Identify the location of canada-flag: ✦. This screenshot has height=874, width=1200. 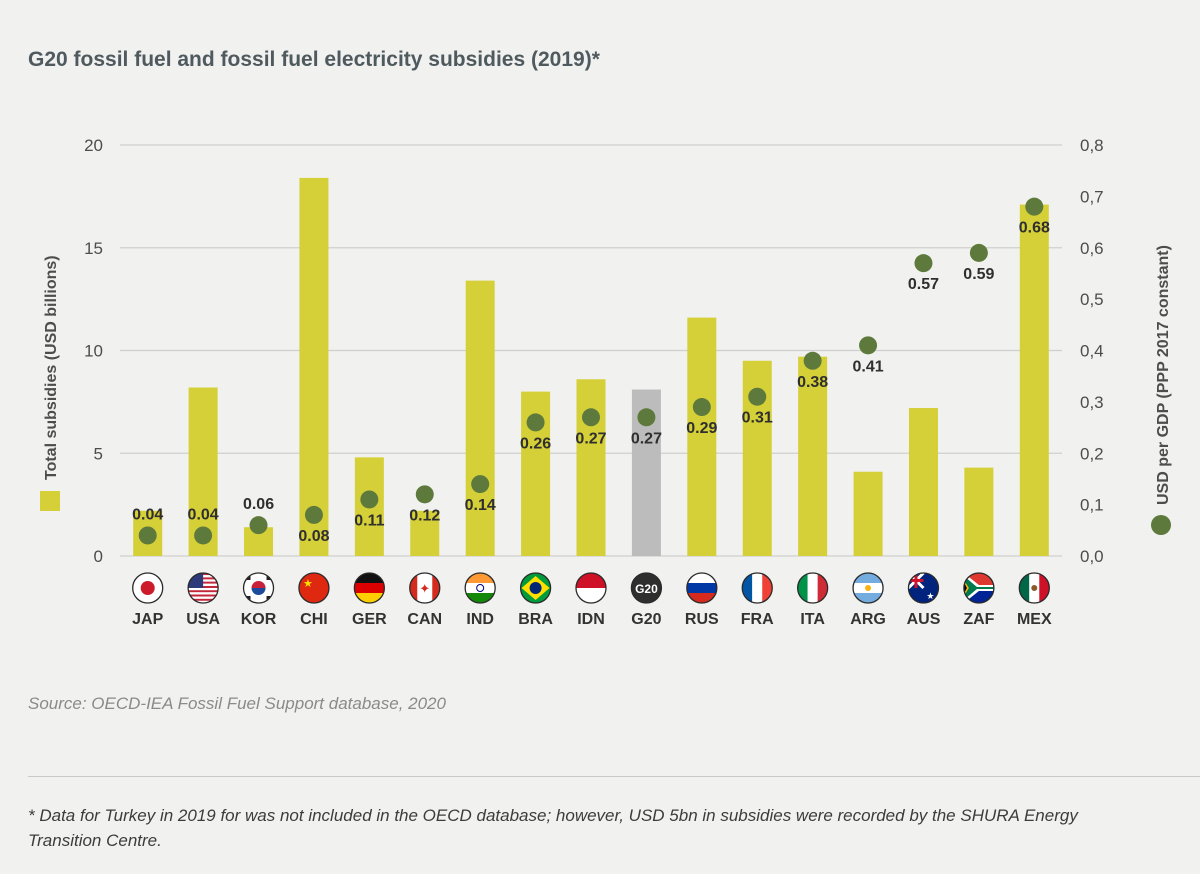
(425, 588).